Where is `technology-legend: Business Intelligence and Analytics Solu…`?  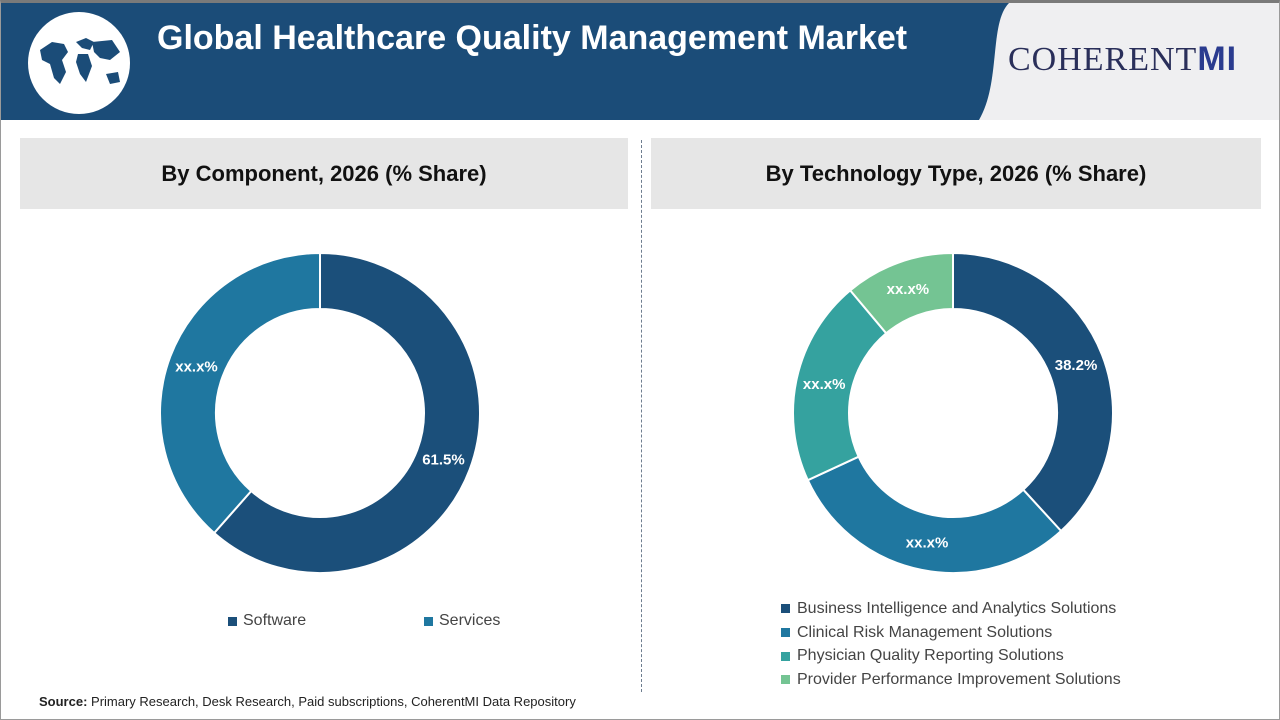 technology-legend: Business Intelligence and Analytics Solu… is located at coordinates (951, 644).